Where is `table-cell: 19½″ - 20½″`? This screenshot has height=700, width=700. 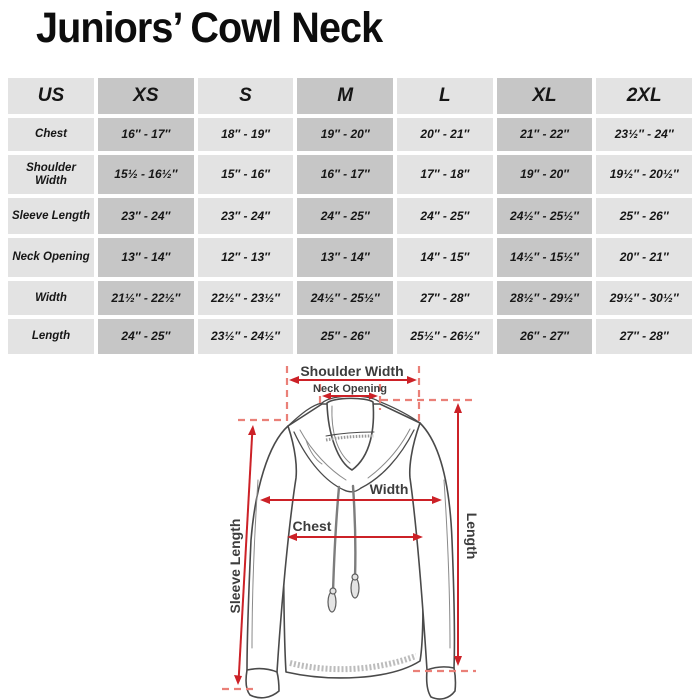 table-cell: 19½″ - 20½″ is located at coordinates (644, 174).